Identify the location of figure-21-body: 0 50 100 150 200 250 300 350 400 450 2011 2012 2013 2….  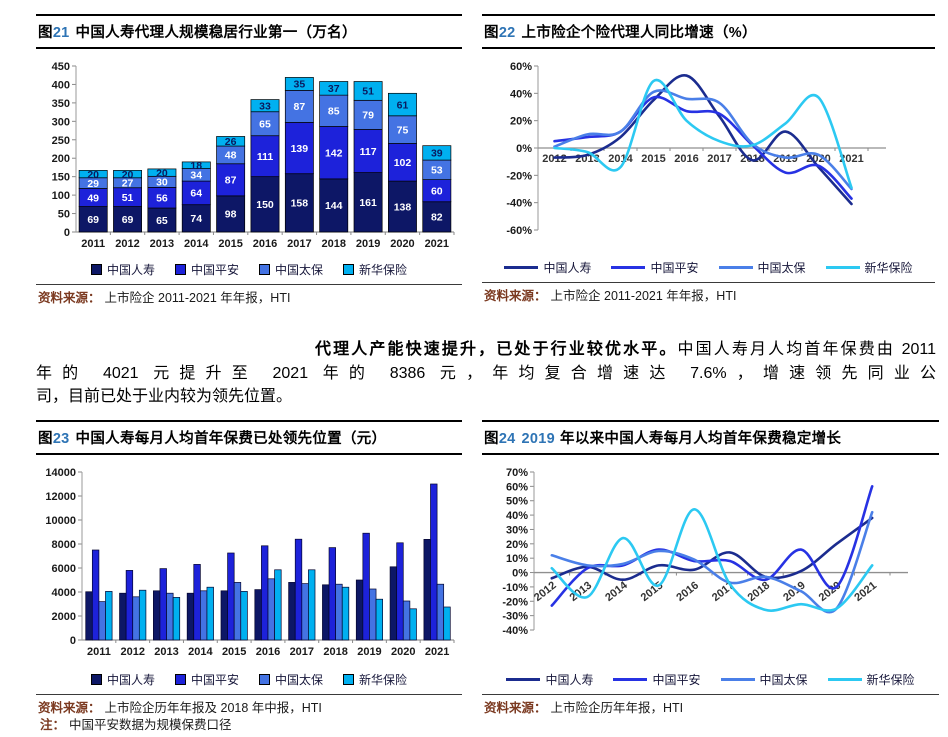
(249, 166).